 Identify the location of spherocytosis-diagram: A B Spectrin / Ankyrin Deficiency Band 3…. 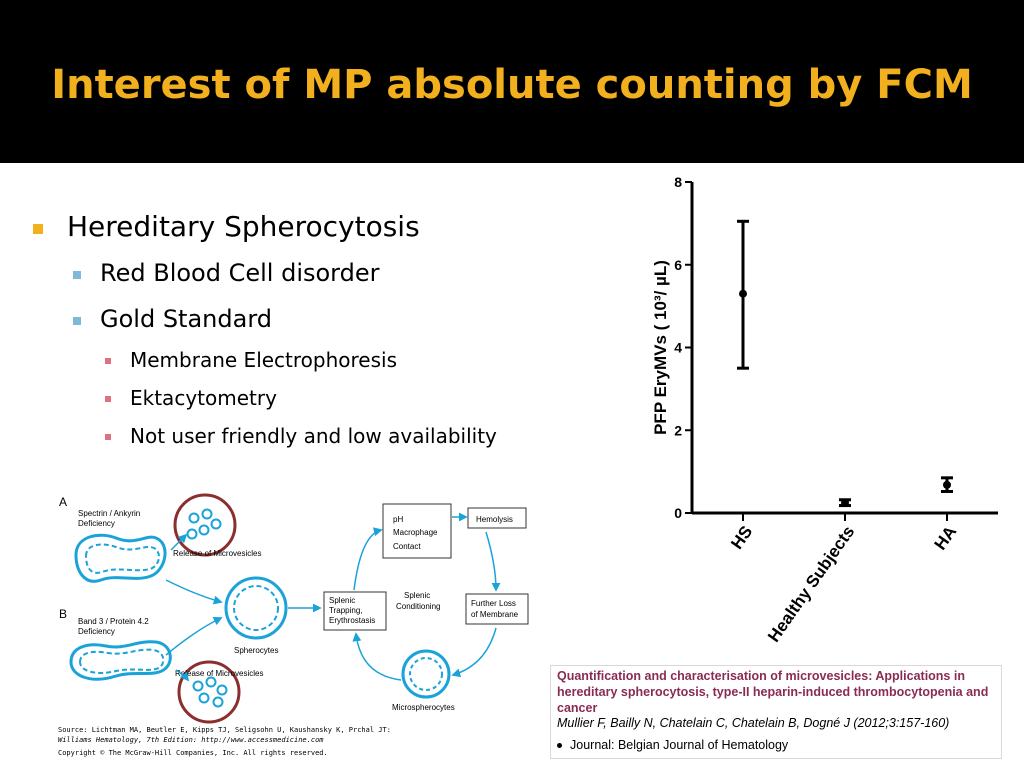
(294, 608).